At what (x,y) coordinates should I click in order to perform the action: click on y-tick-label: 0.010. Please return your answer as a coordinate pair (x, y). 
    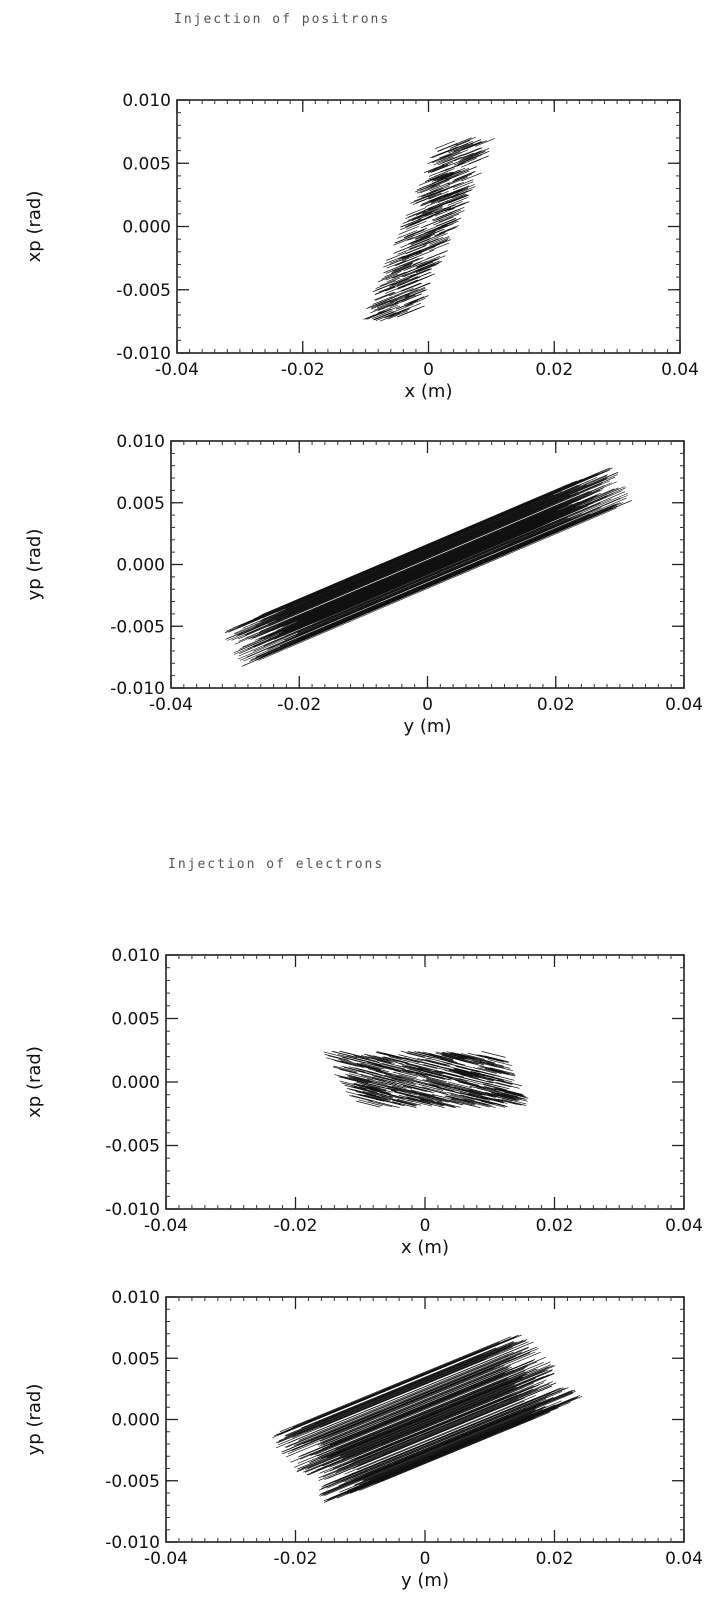
    Looking at the image, I should click on (135, 1298).